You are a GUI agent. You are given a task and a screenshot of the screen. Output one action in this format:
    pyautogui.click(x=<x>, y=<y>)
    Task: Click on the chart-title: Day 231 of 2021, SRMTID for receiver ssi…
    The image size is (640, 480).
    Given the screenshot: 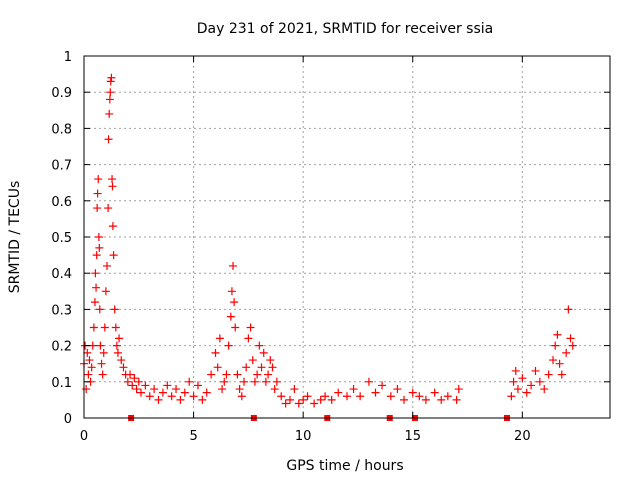 What is the action you would take?
    pyautogui.click(x=345, y=29)
    